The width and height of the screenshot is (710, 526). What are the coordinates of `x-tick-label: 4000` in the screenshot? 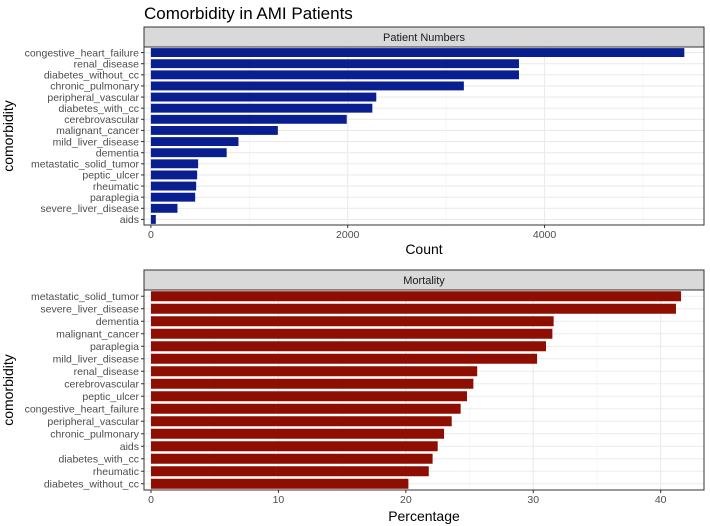 It's located at (545, 235).